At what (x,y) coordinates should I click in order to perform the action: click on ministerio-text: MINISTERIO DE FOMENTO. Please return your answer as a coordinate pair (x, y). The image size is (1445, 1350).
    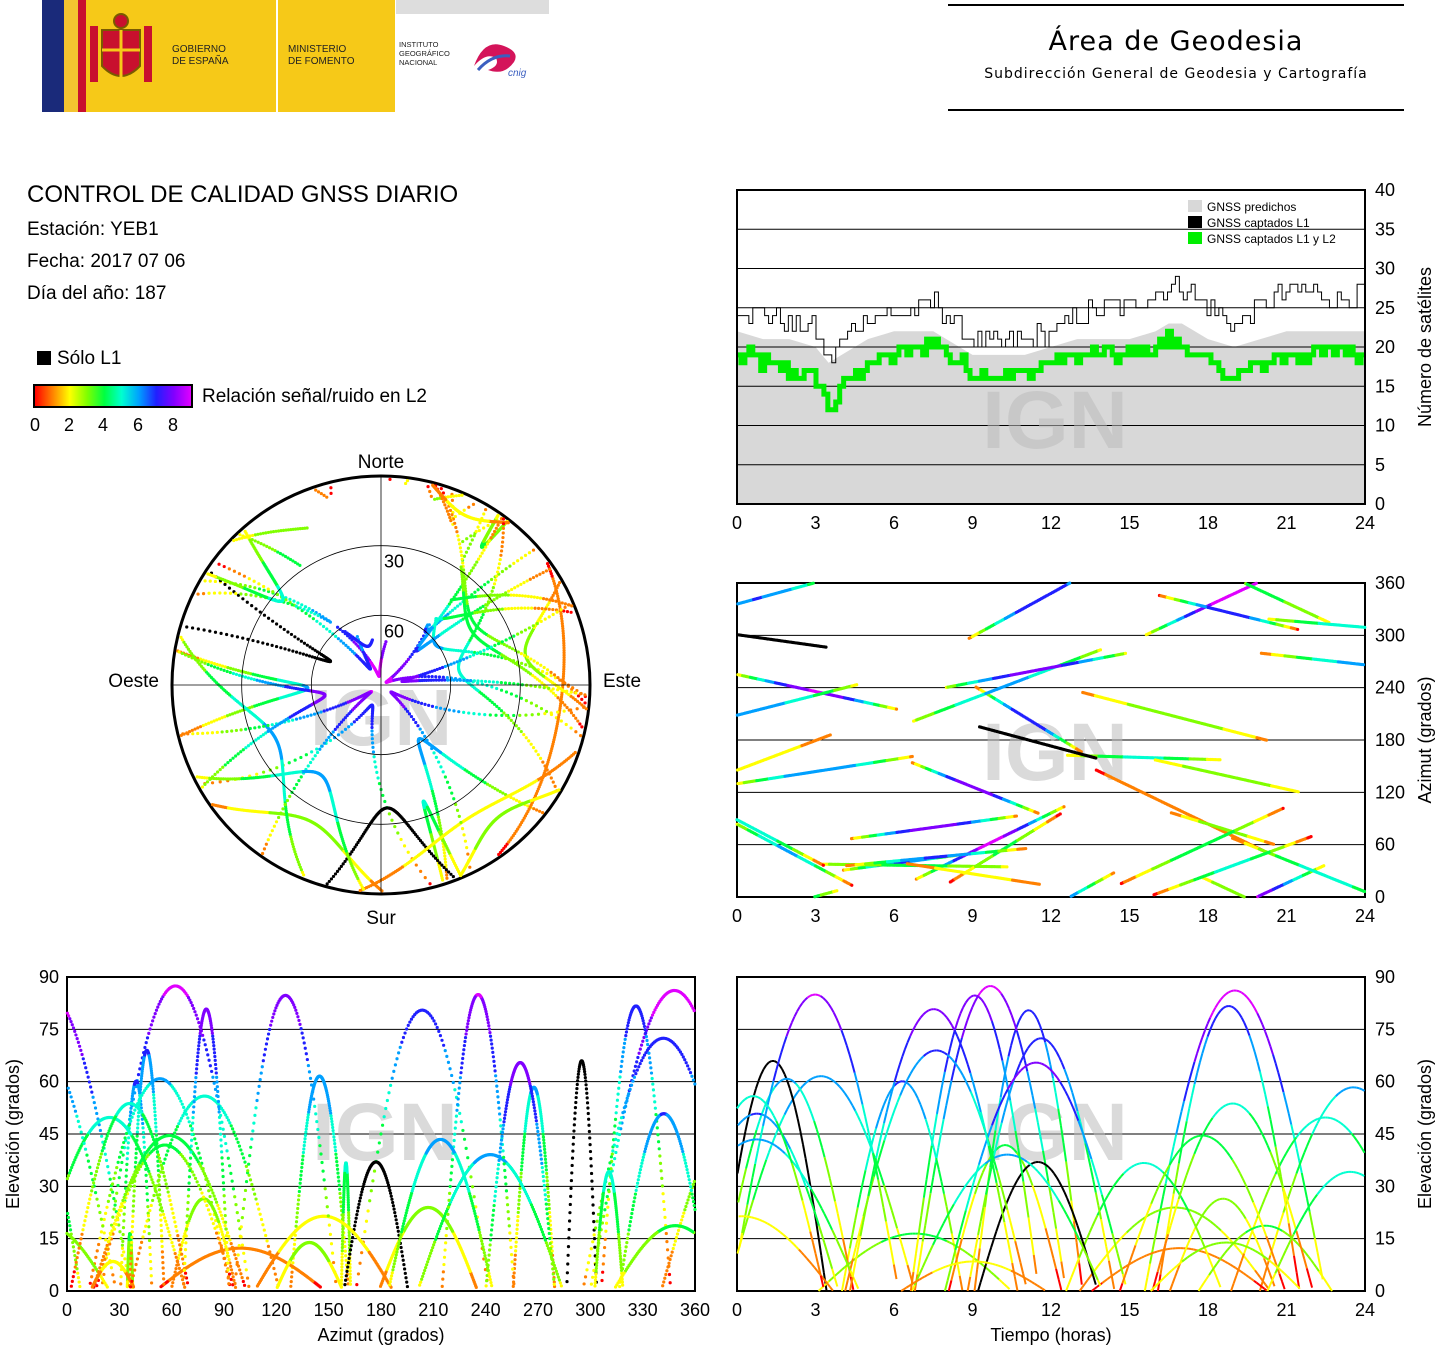
    Looking at the image, I should click on (321, 55).